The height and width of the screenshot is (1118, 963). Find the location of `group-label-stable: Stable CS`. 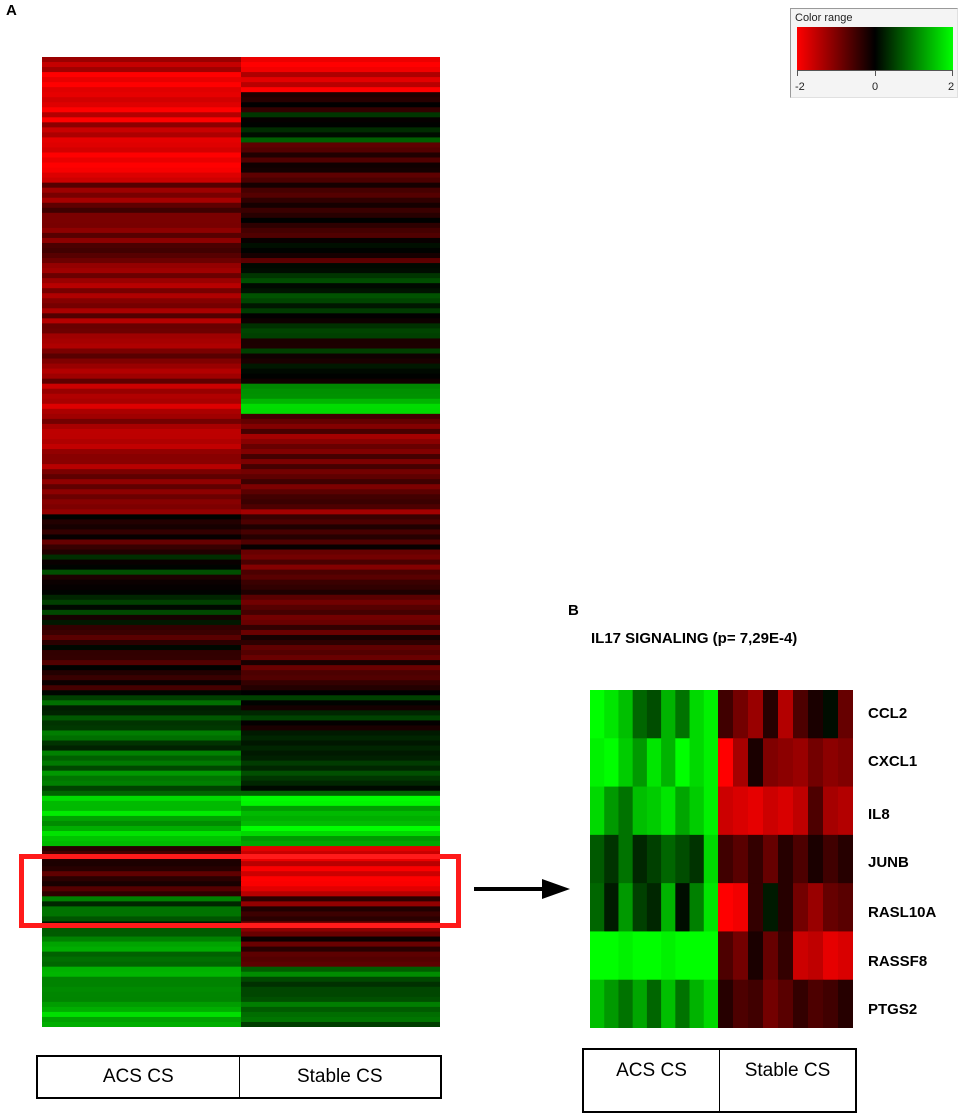

group-label-stable: Stable CS is located at coordinates (339, 1077).